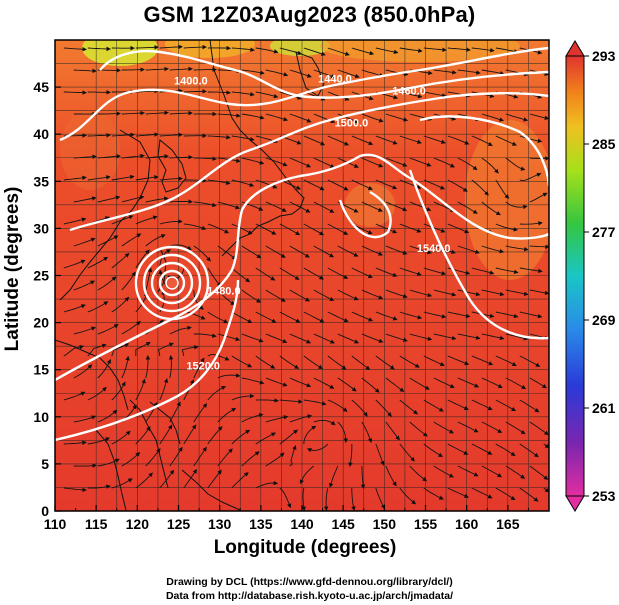 The width and height of the screenshot is (619, 605). Describe the element at coordinates (604, 232) in the screenshot. I see `colorbar-tick-label: 277` at that location.